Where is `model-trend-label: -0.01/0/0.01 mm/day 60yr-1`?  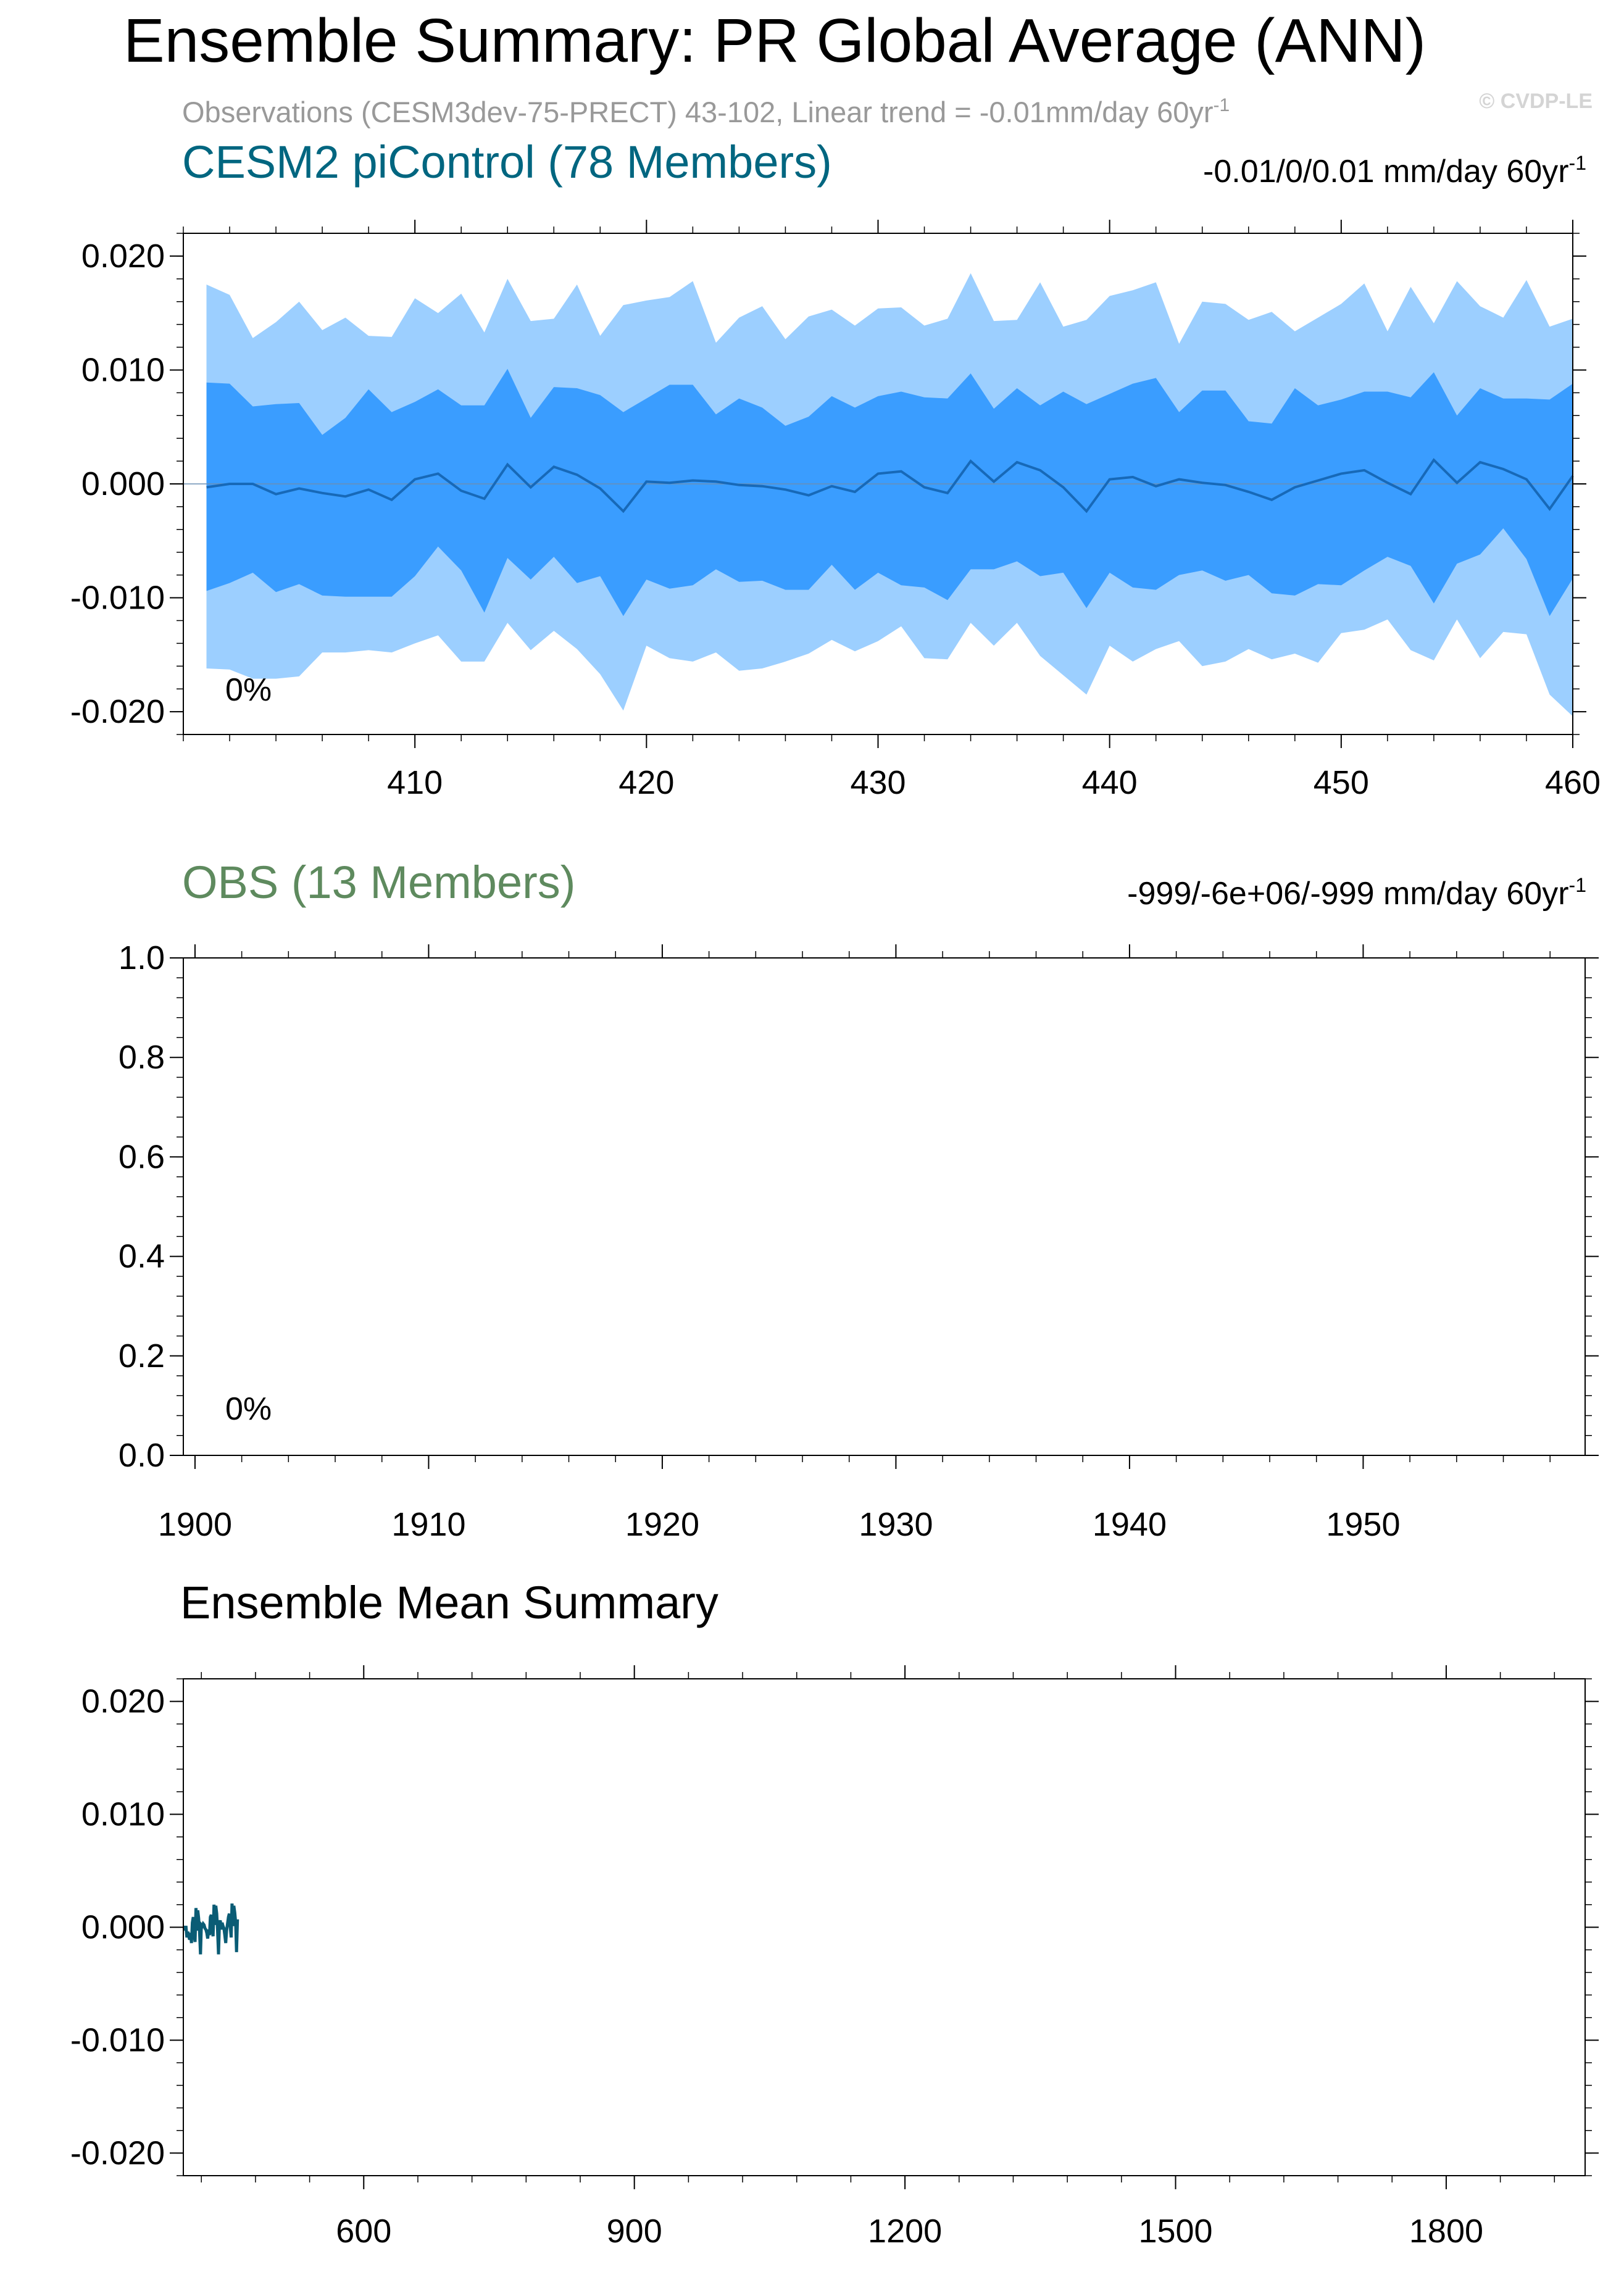
model-trend-label: -0.01/0/0.01 mm/day 60yr-1 is located at coordinates (1394, 170).